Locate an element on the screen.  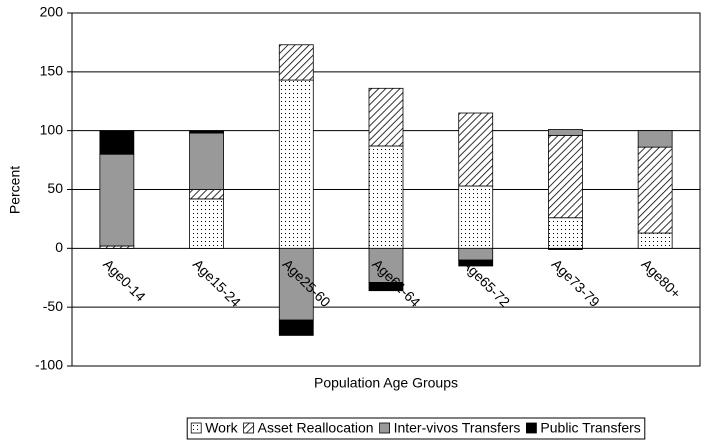
legend-label: Work is located at coordinates (221, 428).